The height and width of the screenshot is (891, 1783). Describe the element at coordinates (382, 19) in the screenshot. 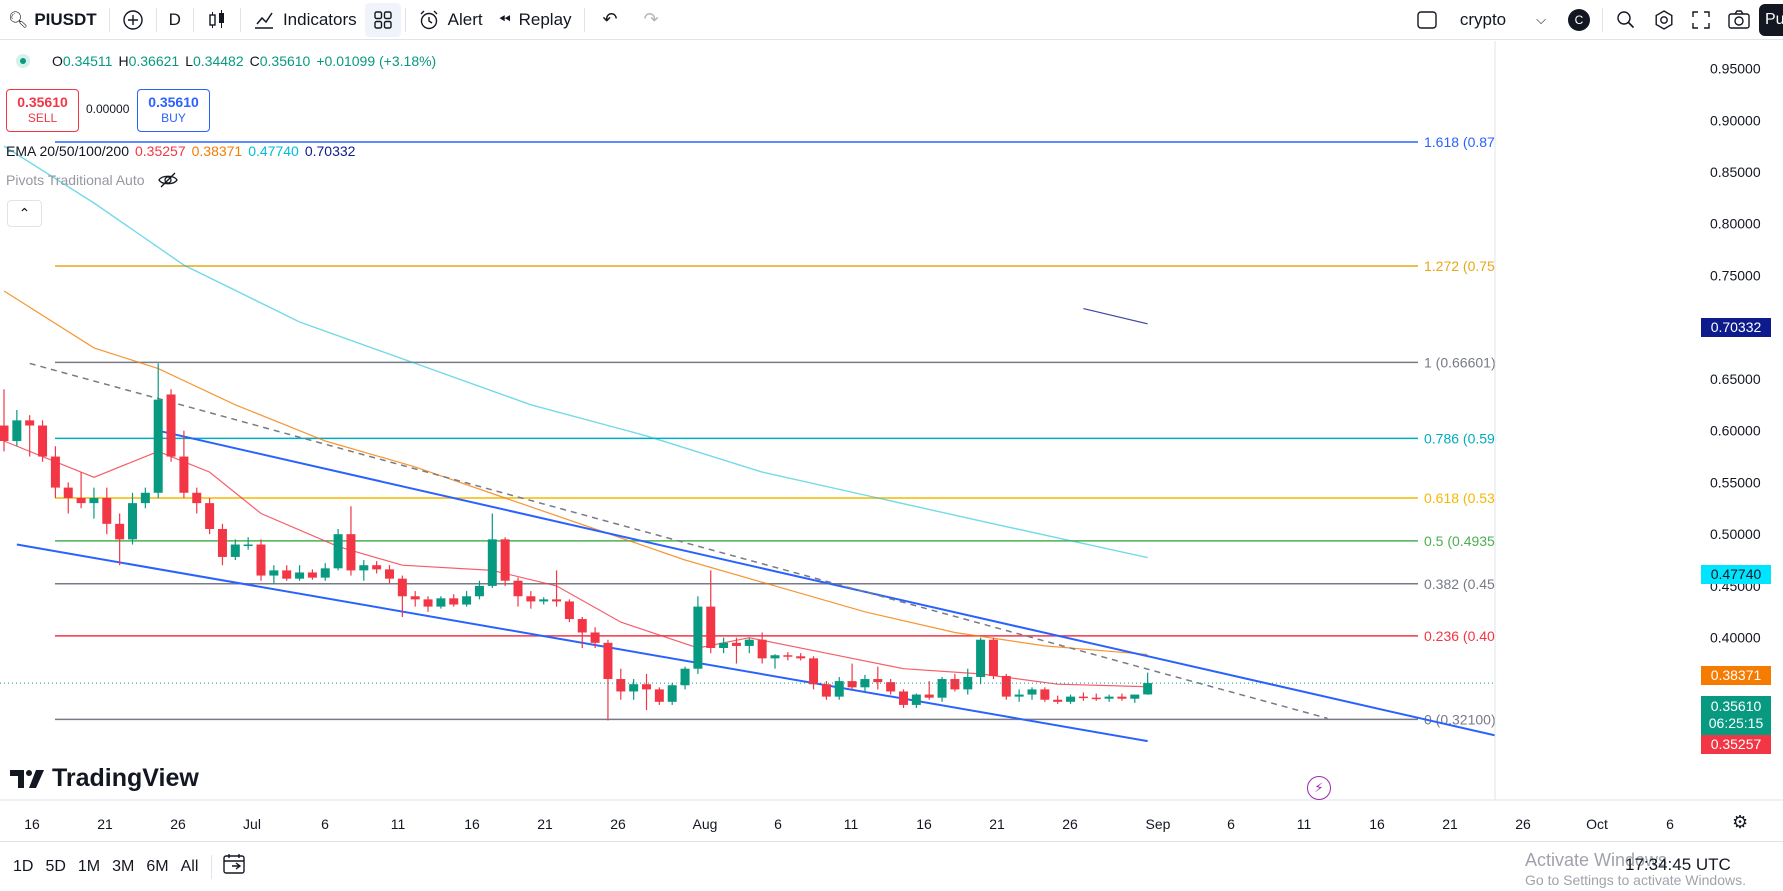

I see `templates-button` at that location.